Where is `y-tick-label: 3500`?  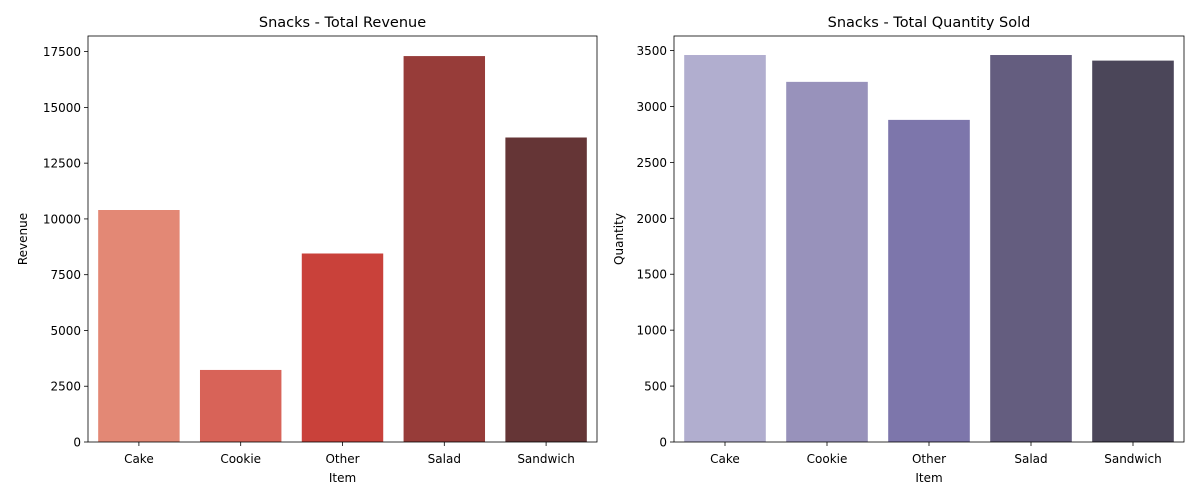
y-tick-label: 3500 is located at coordinates (651, 51).